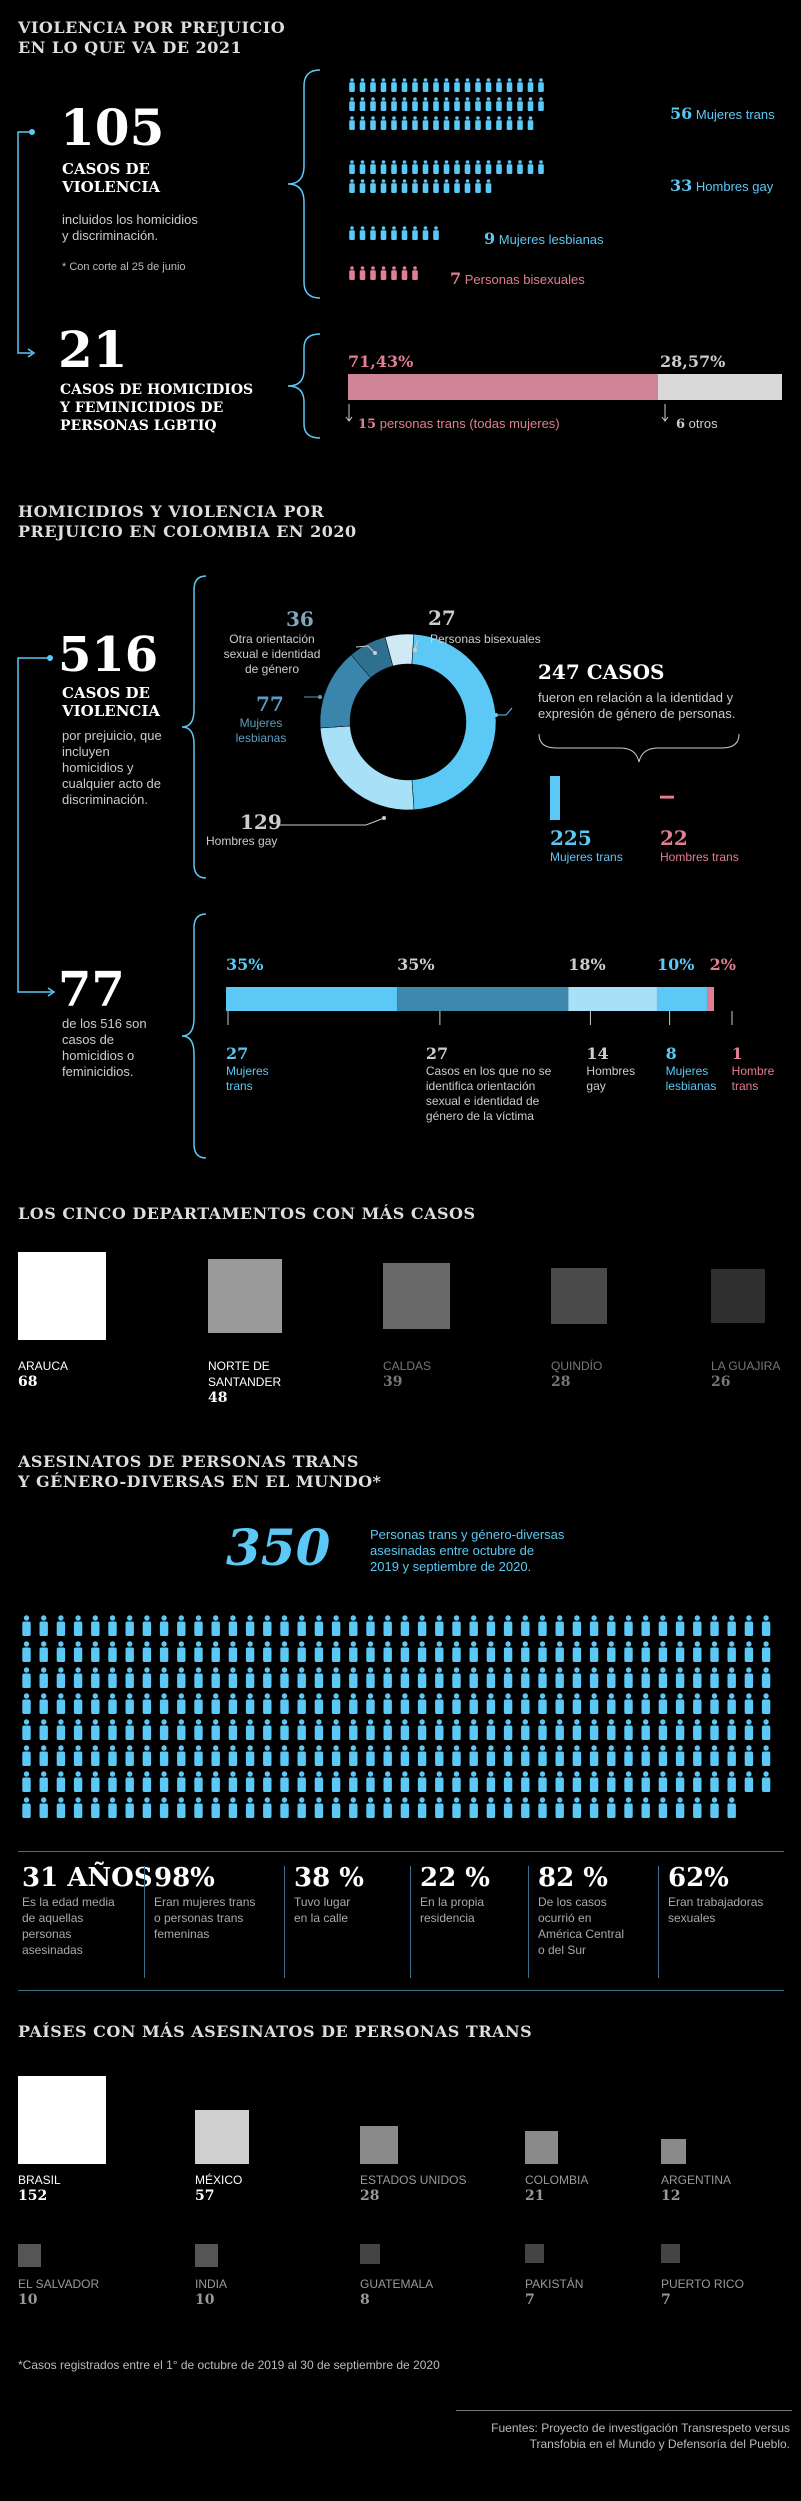  Describe the element at coordinates (87, 1878) in the screenshot. I see `stat-value: 31 AÑOS` at that location.